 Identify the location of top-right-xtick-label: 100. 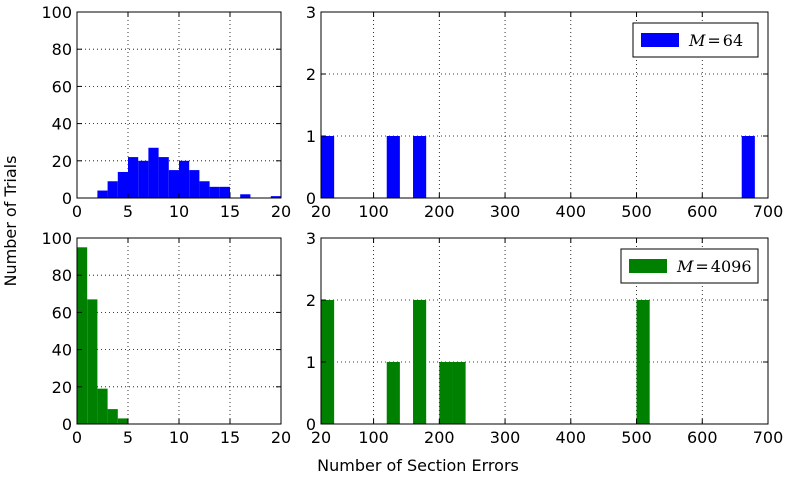
(373, 211).